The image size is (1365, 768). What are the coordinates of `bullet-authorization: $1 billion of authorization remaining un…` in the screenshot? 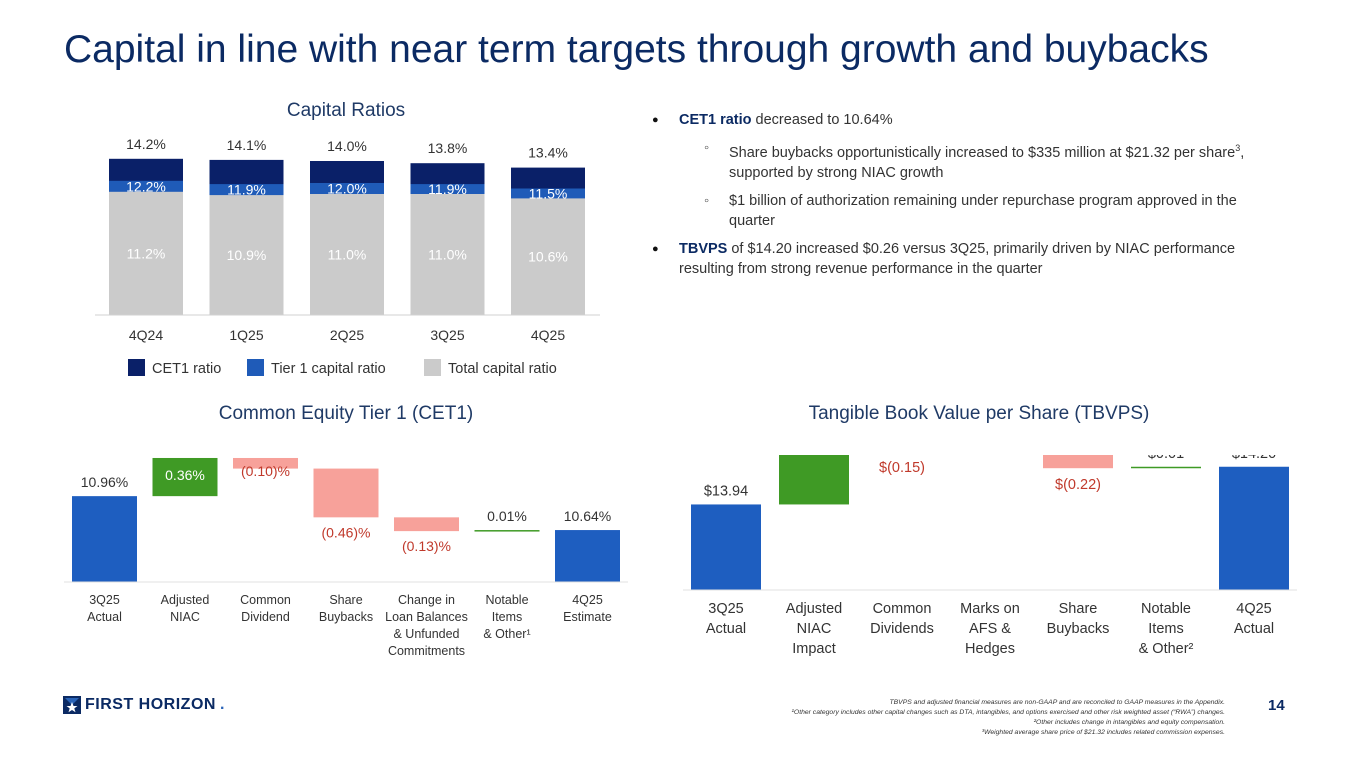 It's located at (972, 211).